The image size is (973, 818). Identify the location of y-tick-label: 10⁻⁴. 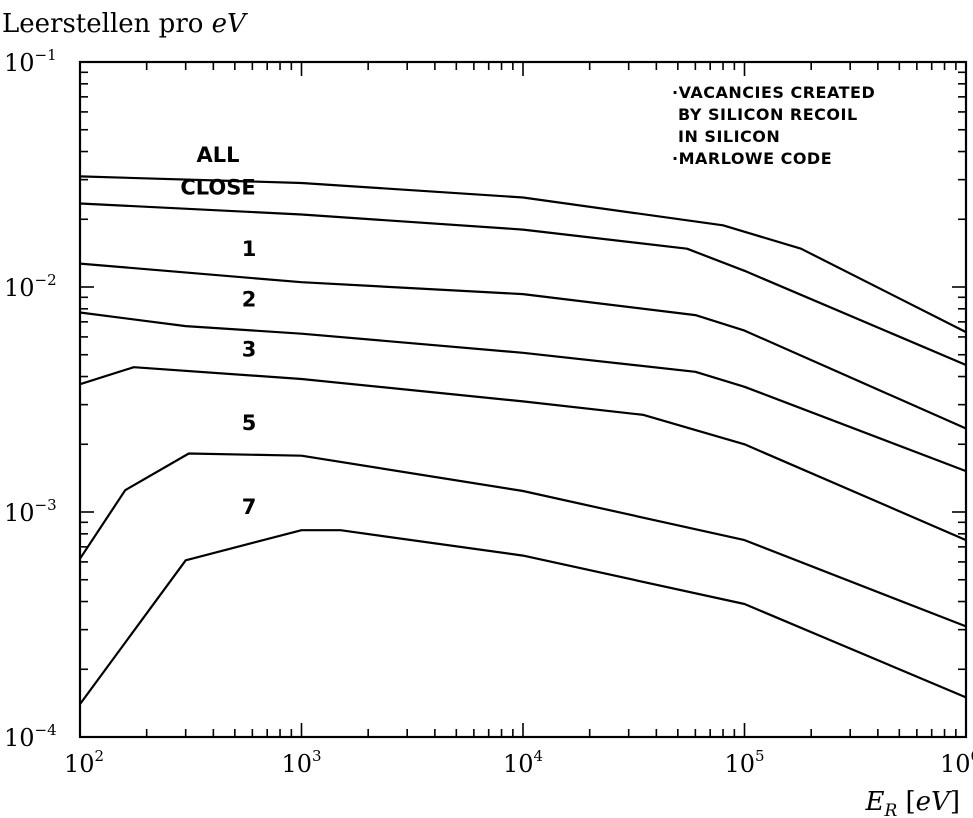
(30, 736).